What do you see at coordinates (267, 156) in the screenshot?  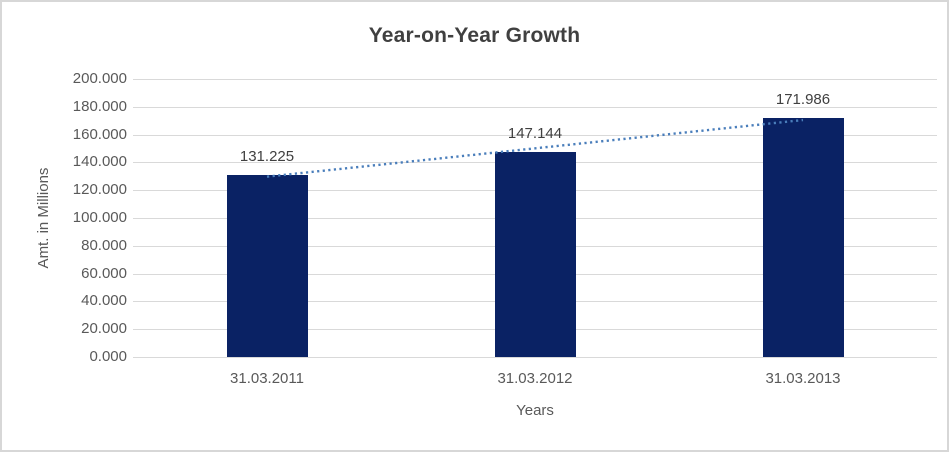 I see `data-label: 131.225` at bounding box center [267, 156].